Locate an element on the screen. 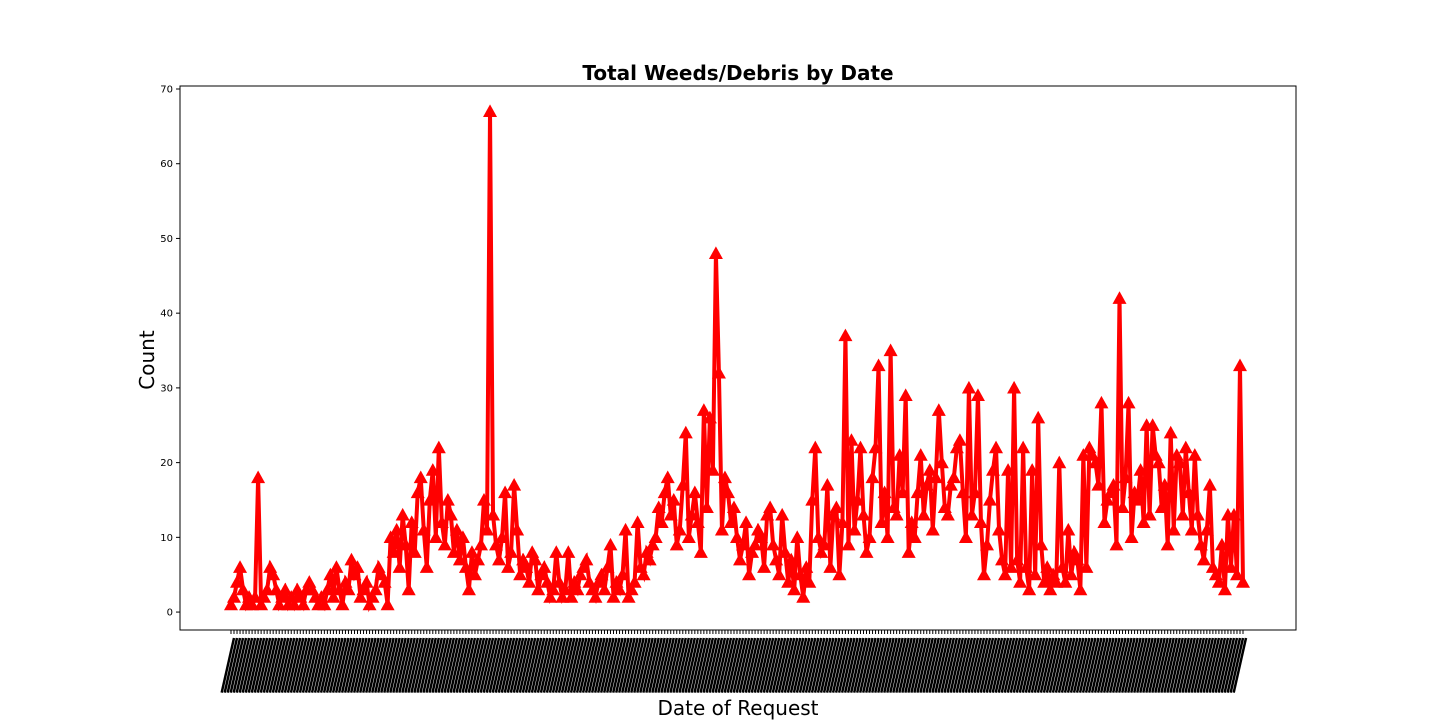  y-tick-label: 0 is located at coordinates (170, 613).